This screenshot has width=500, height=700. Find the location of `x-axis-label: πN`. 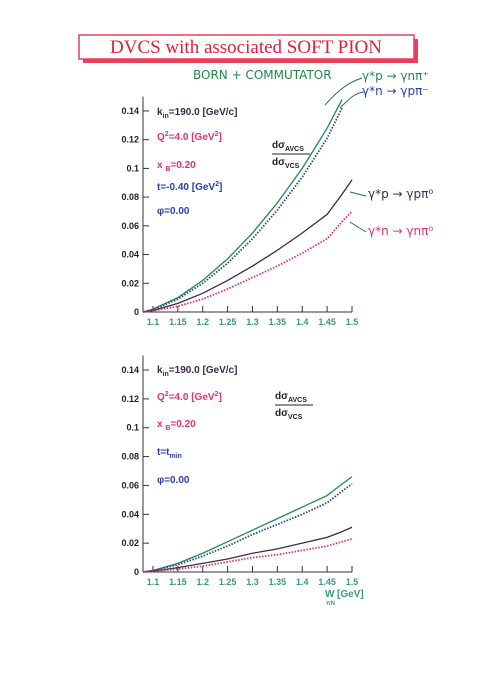

x-axis-label: πN is located at coordinates (330, 604).